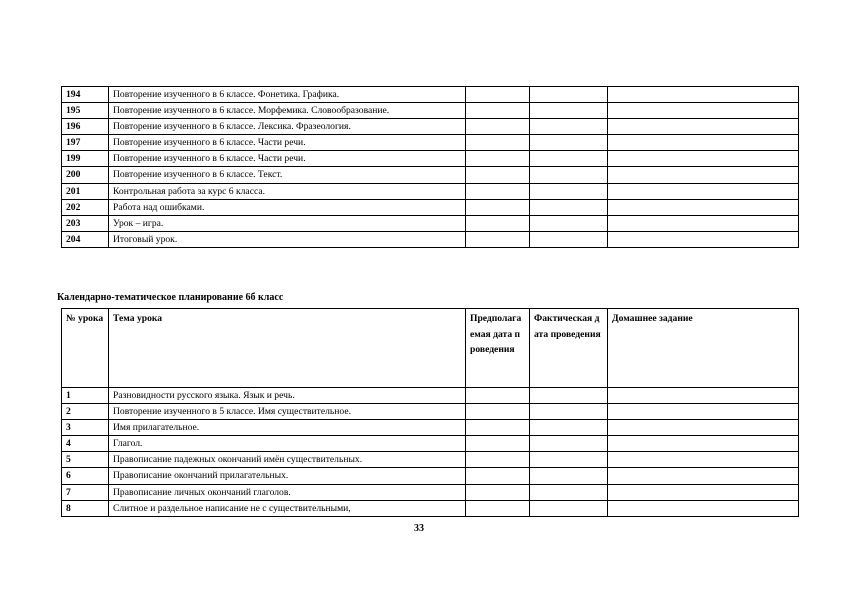 This screenshot has height=595, width=842. I want to click on lesson-topic: Итоговый урок., so click(287, 239).